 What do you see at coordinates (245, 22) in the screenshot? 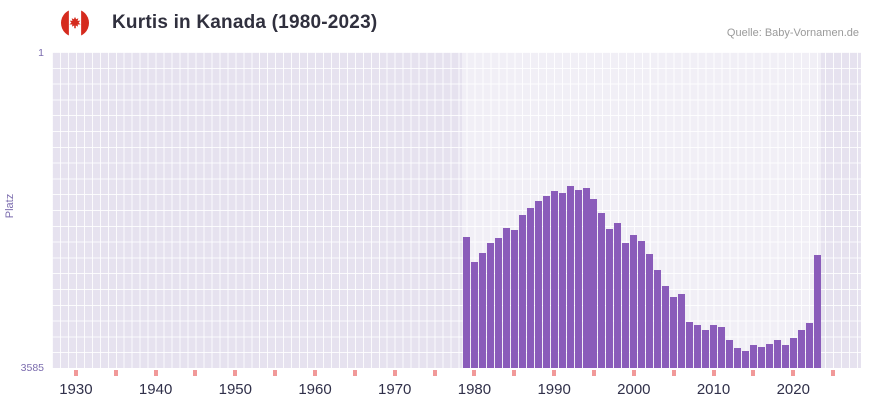
I see `chart-title: Kurtis in Kanada (1980-2023)` at bounding box center [245, 22].